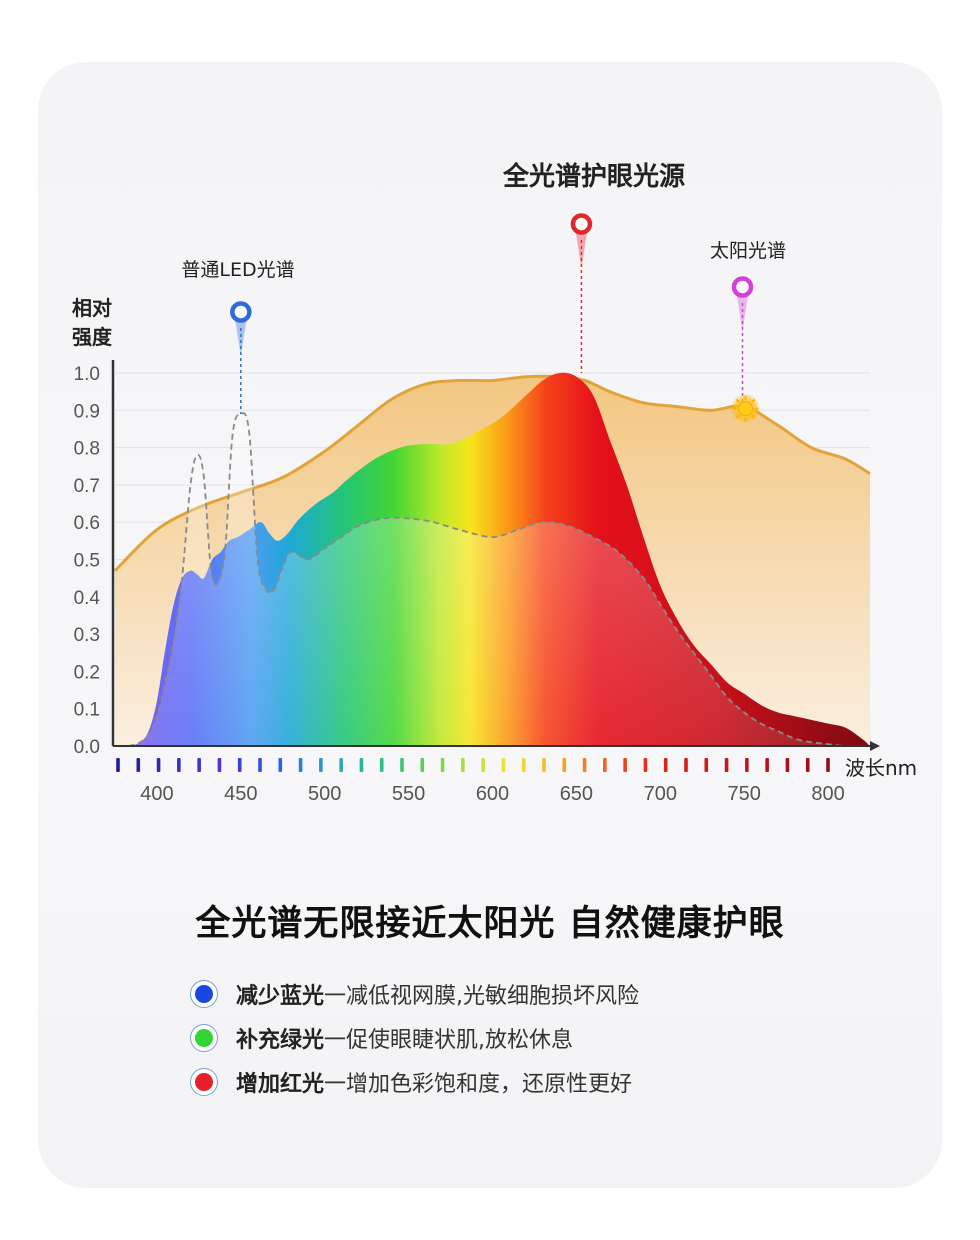 The image size is (980, 1240). What do you see at coordinates (87, 523) in the screenshot?
I see `y-tick-label: 0.6` at bounding box center [87, 523].